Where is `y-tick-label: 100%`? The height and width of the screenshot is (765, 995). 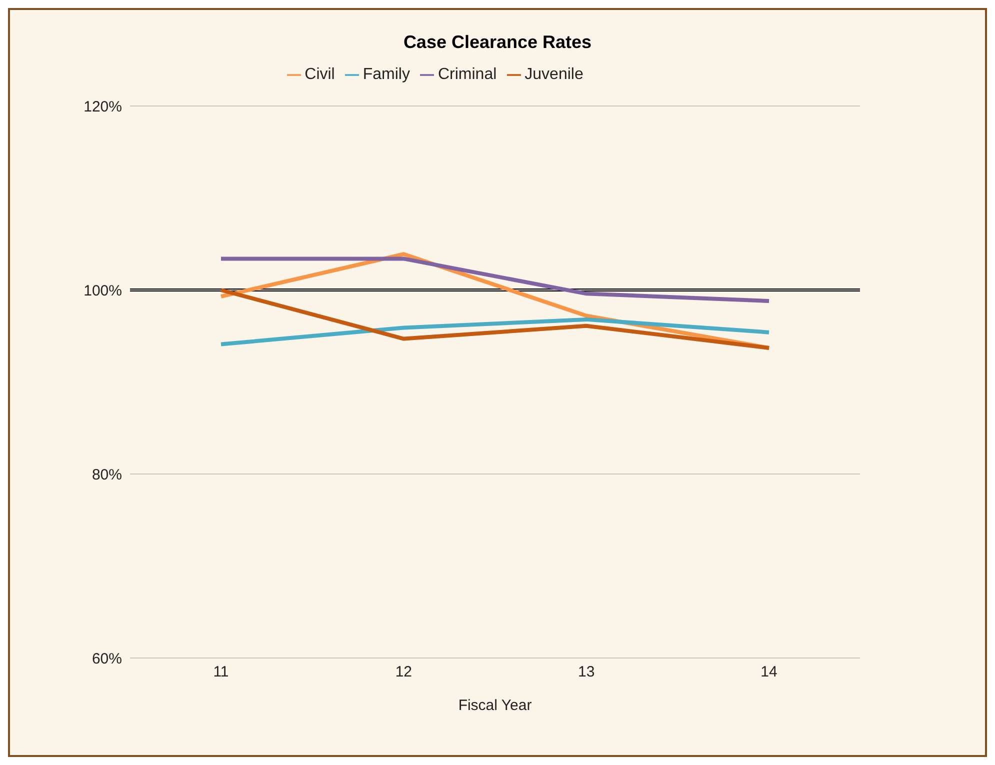 y-tick-label: 100% is located at coordinates (103, 291).